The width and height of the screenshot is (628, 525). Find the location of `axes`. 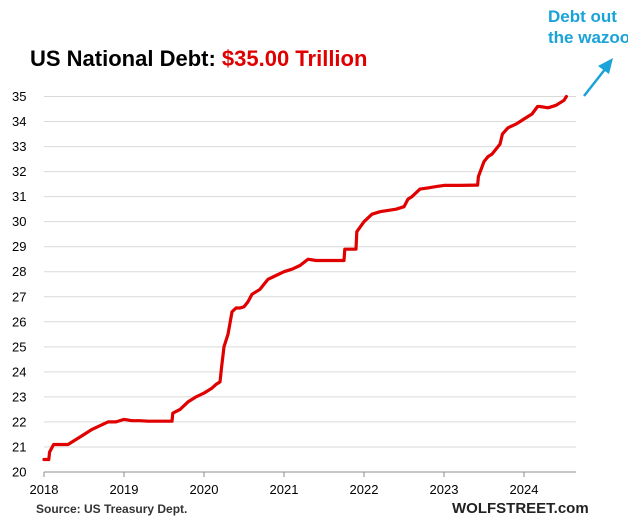

axes is located at coordinates (309, 474).